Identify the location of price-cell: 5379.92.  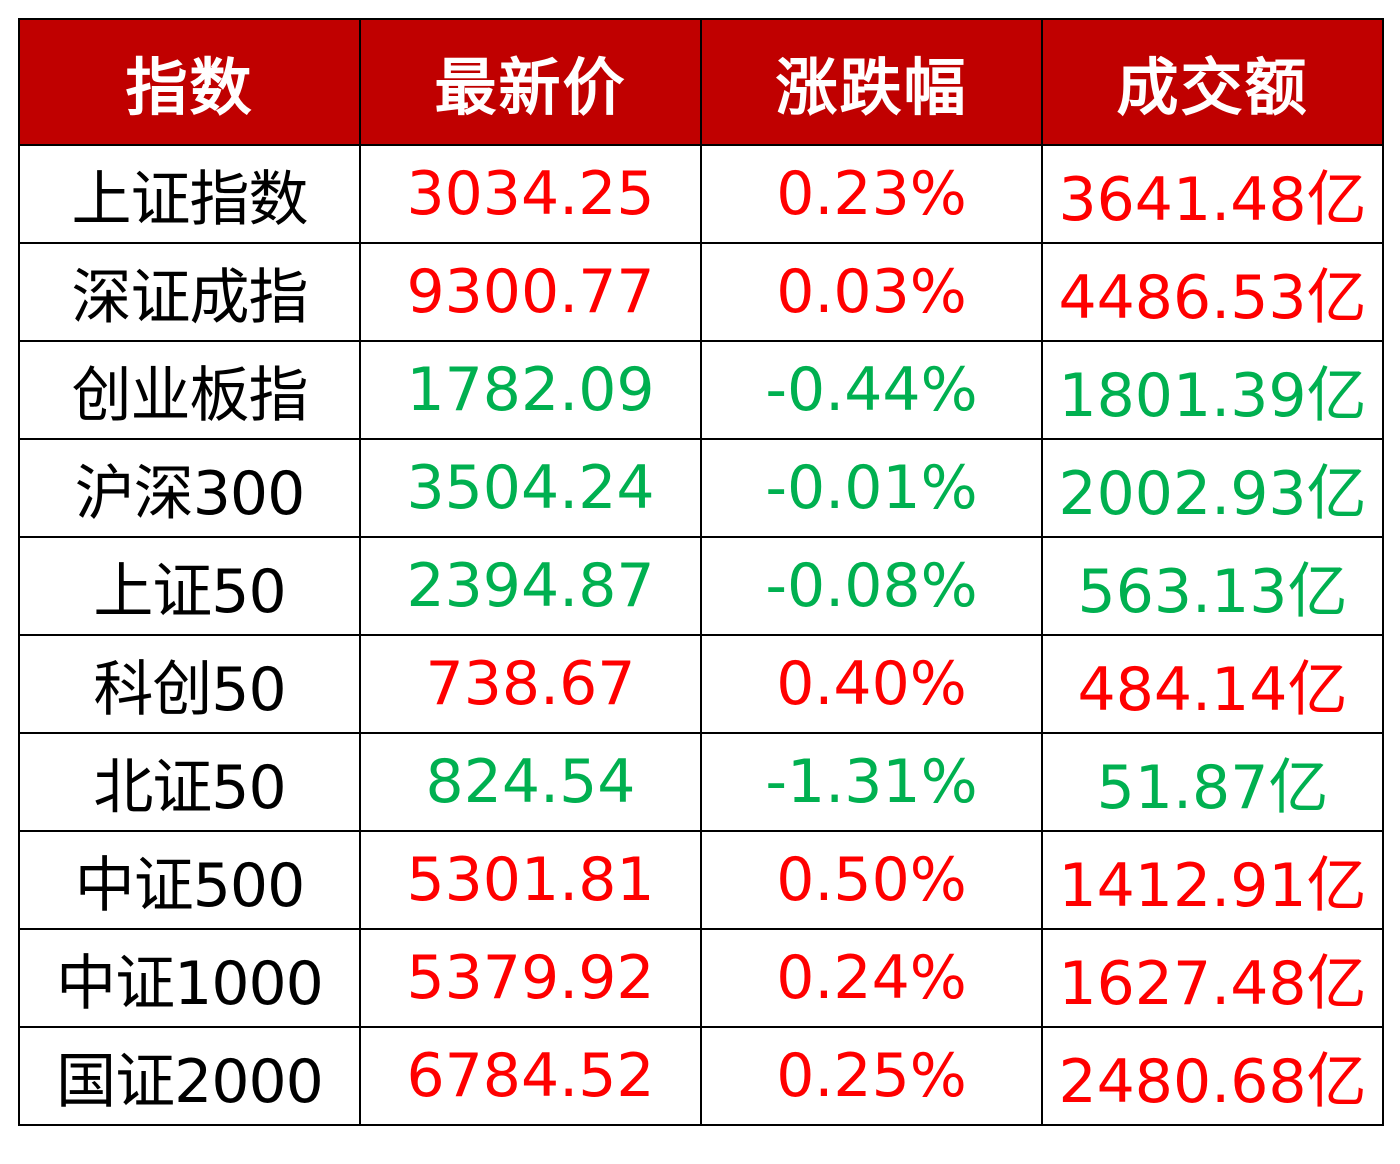
(530, 978).